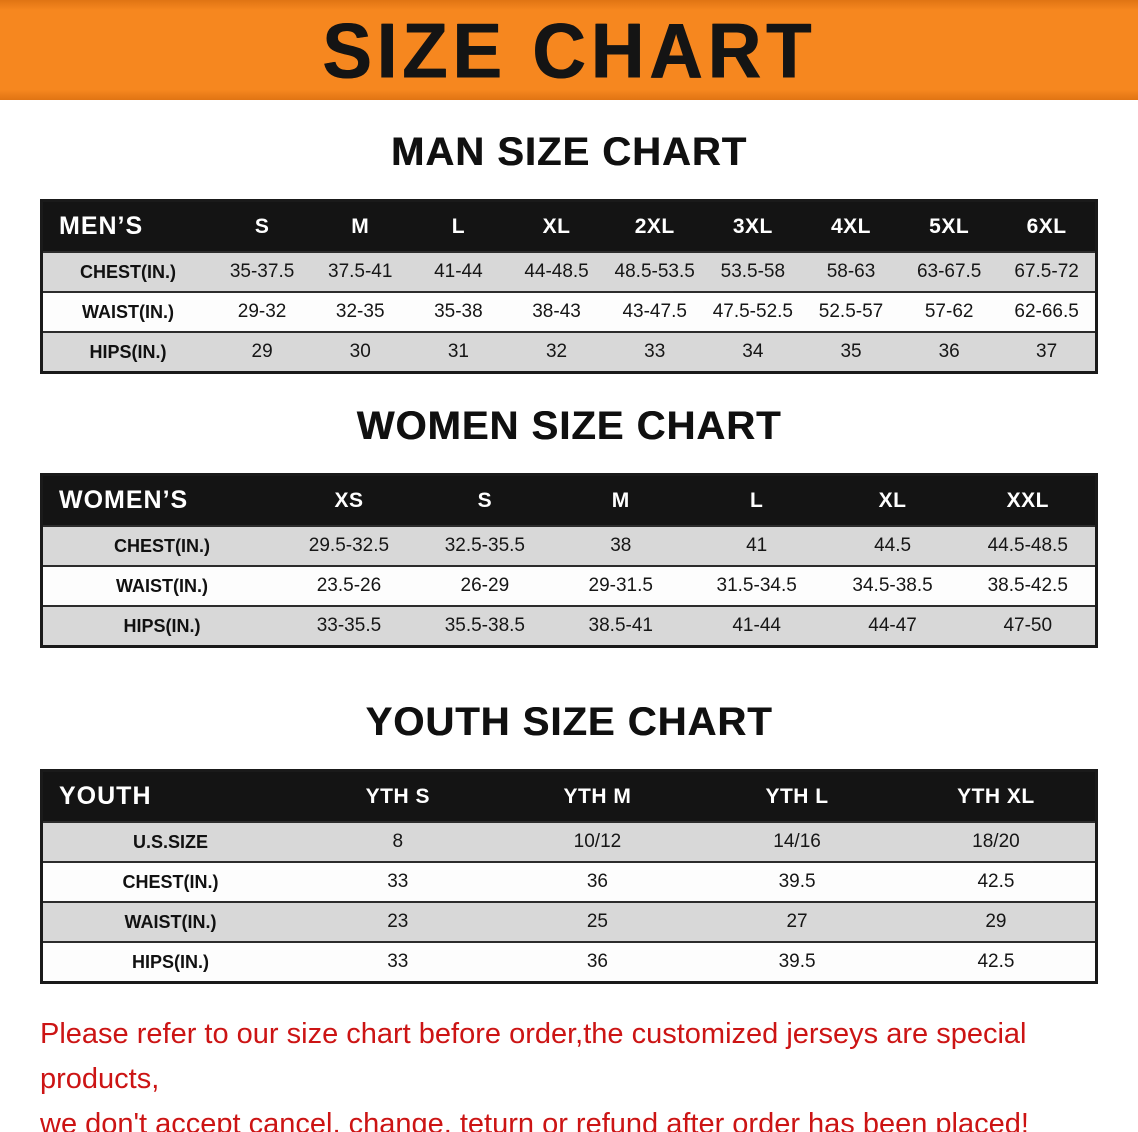  Describe the element at coordinates (996, 796) in the screenshot. I see `column-header: YTH XL` at that location.